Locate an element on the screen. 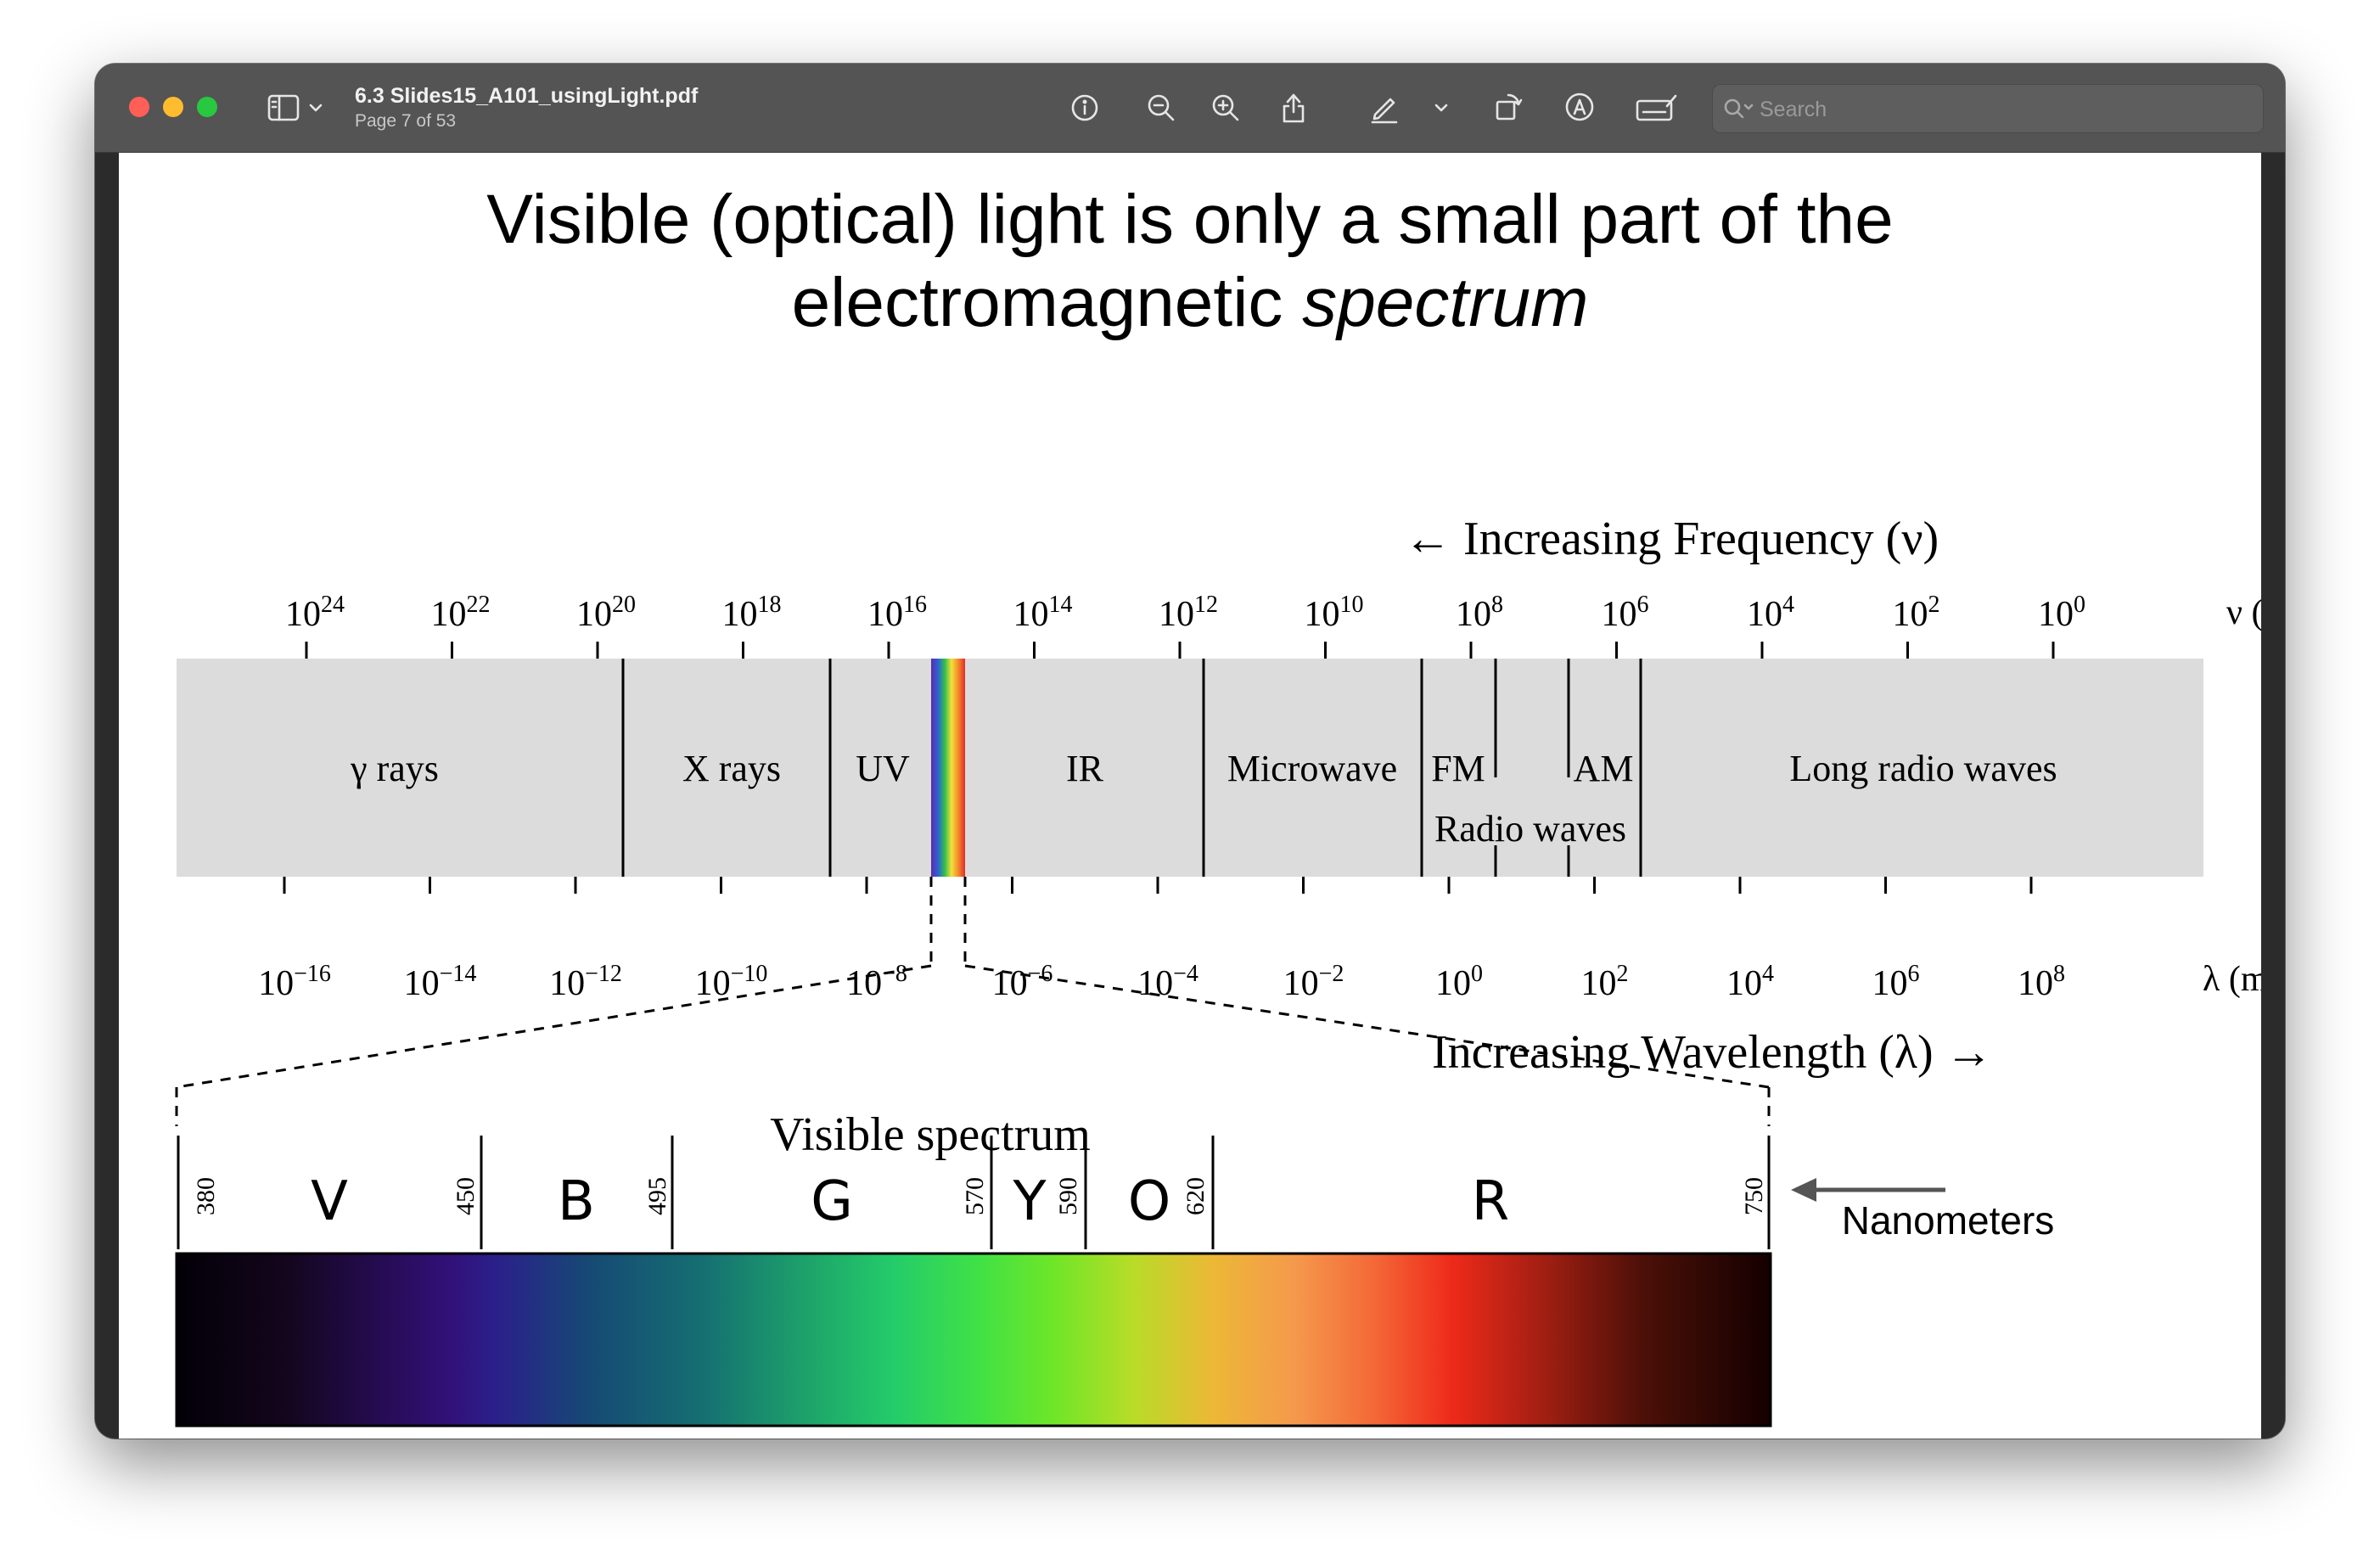  wavelength-tick-label: 10⁻¹⁶ is located at coordinates (294, 982).